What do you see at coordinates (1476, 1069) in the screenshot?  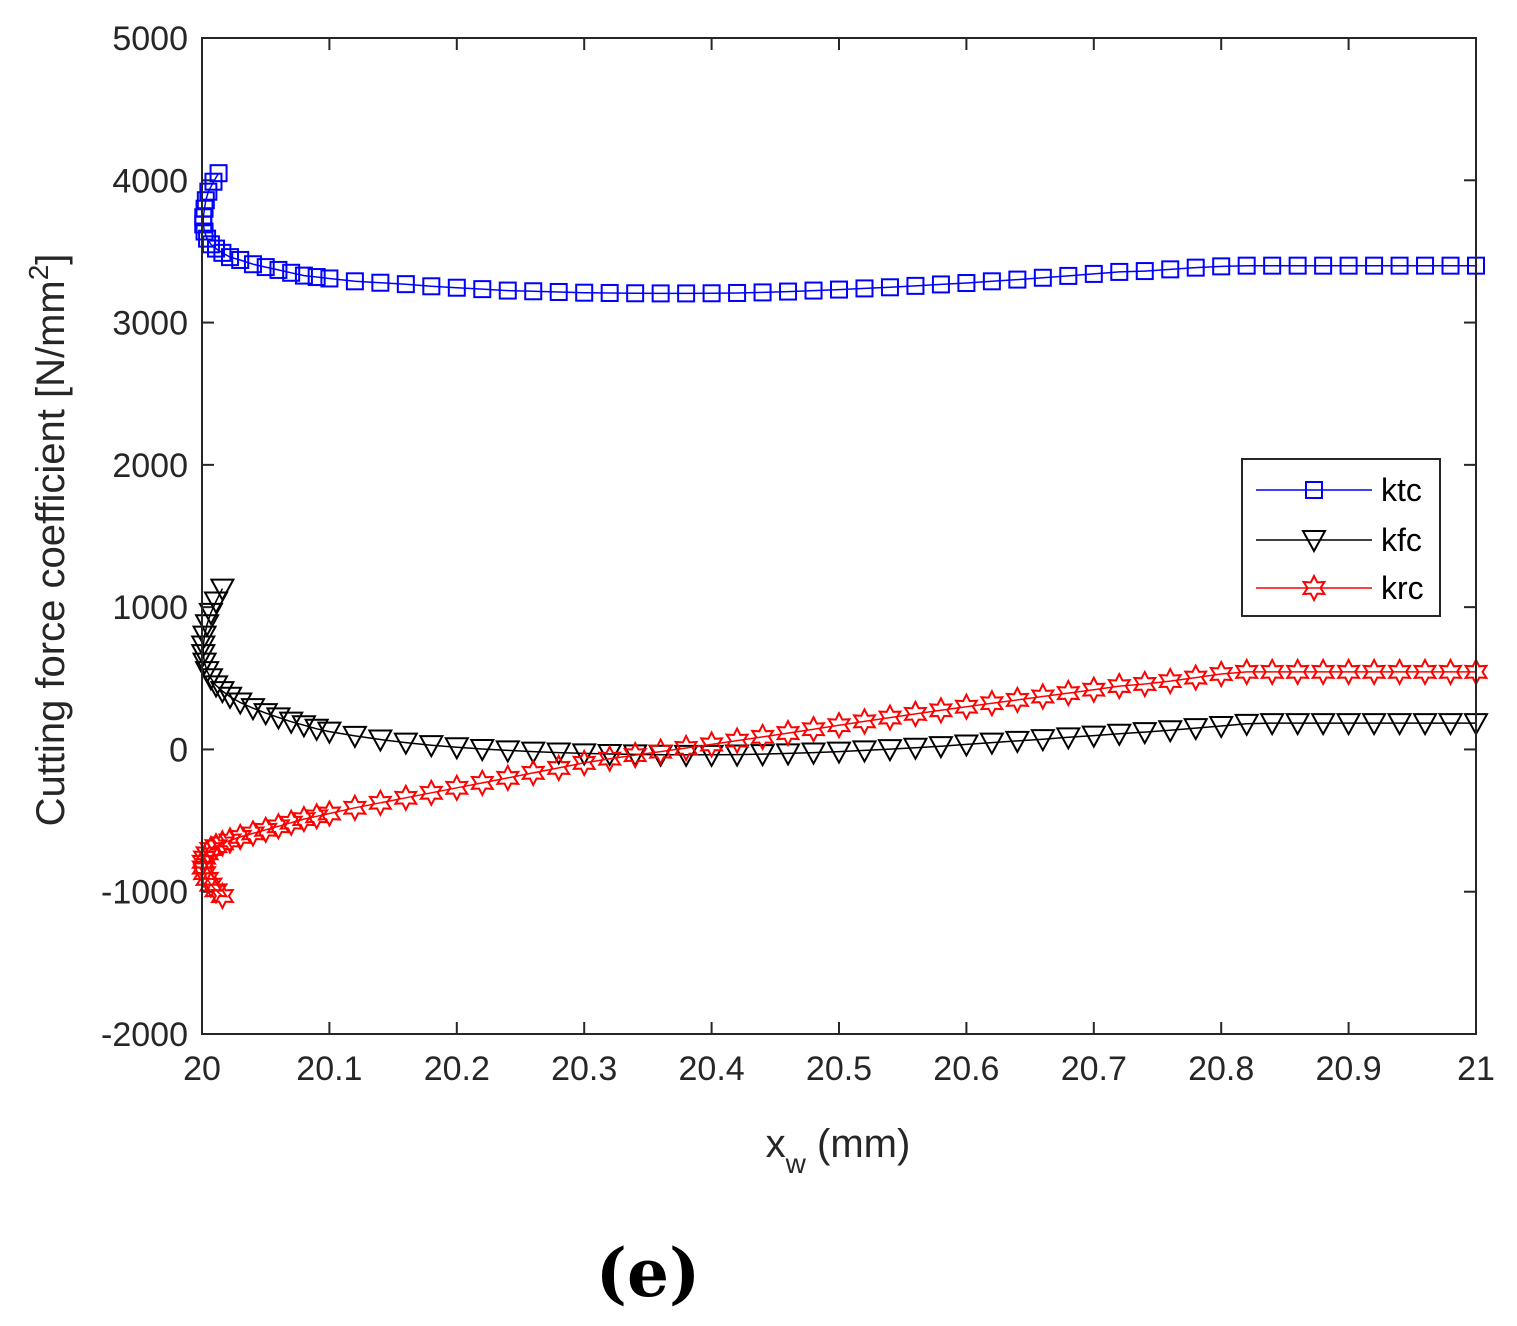 I see `x-tick-label: 21` at bounding box center [1476, 1069].